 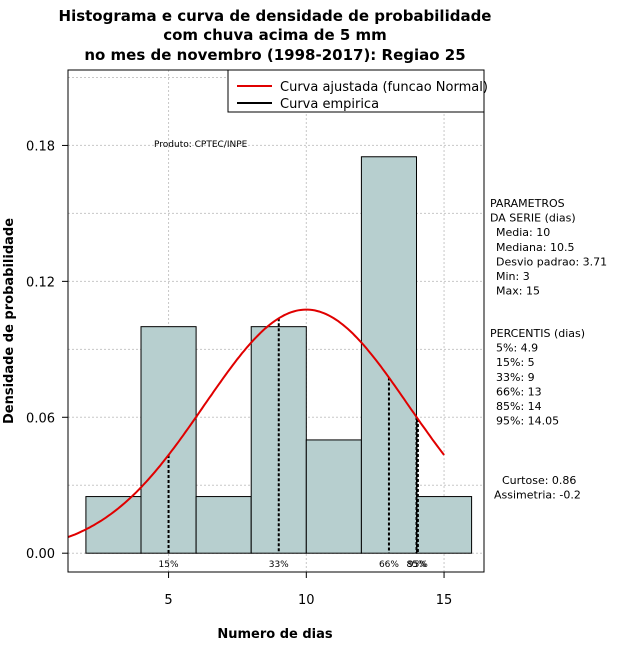 I want to click on legend-box, so click(x=356, y=91).